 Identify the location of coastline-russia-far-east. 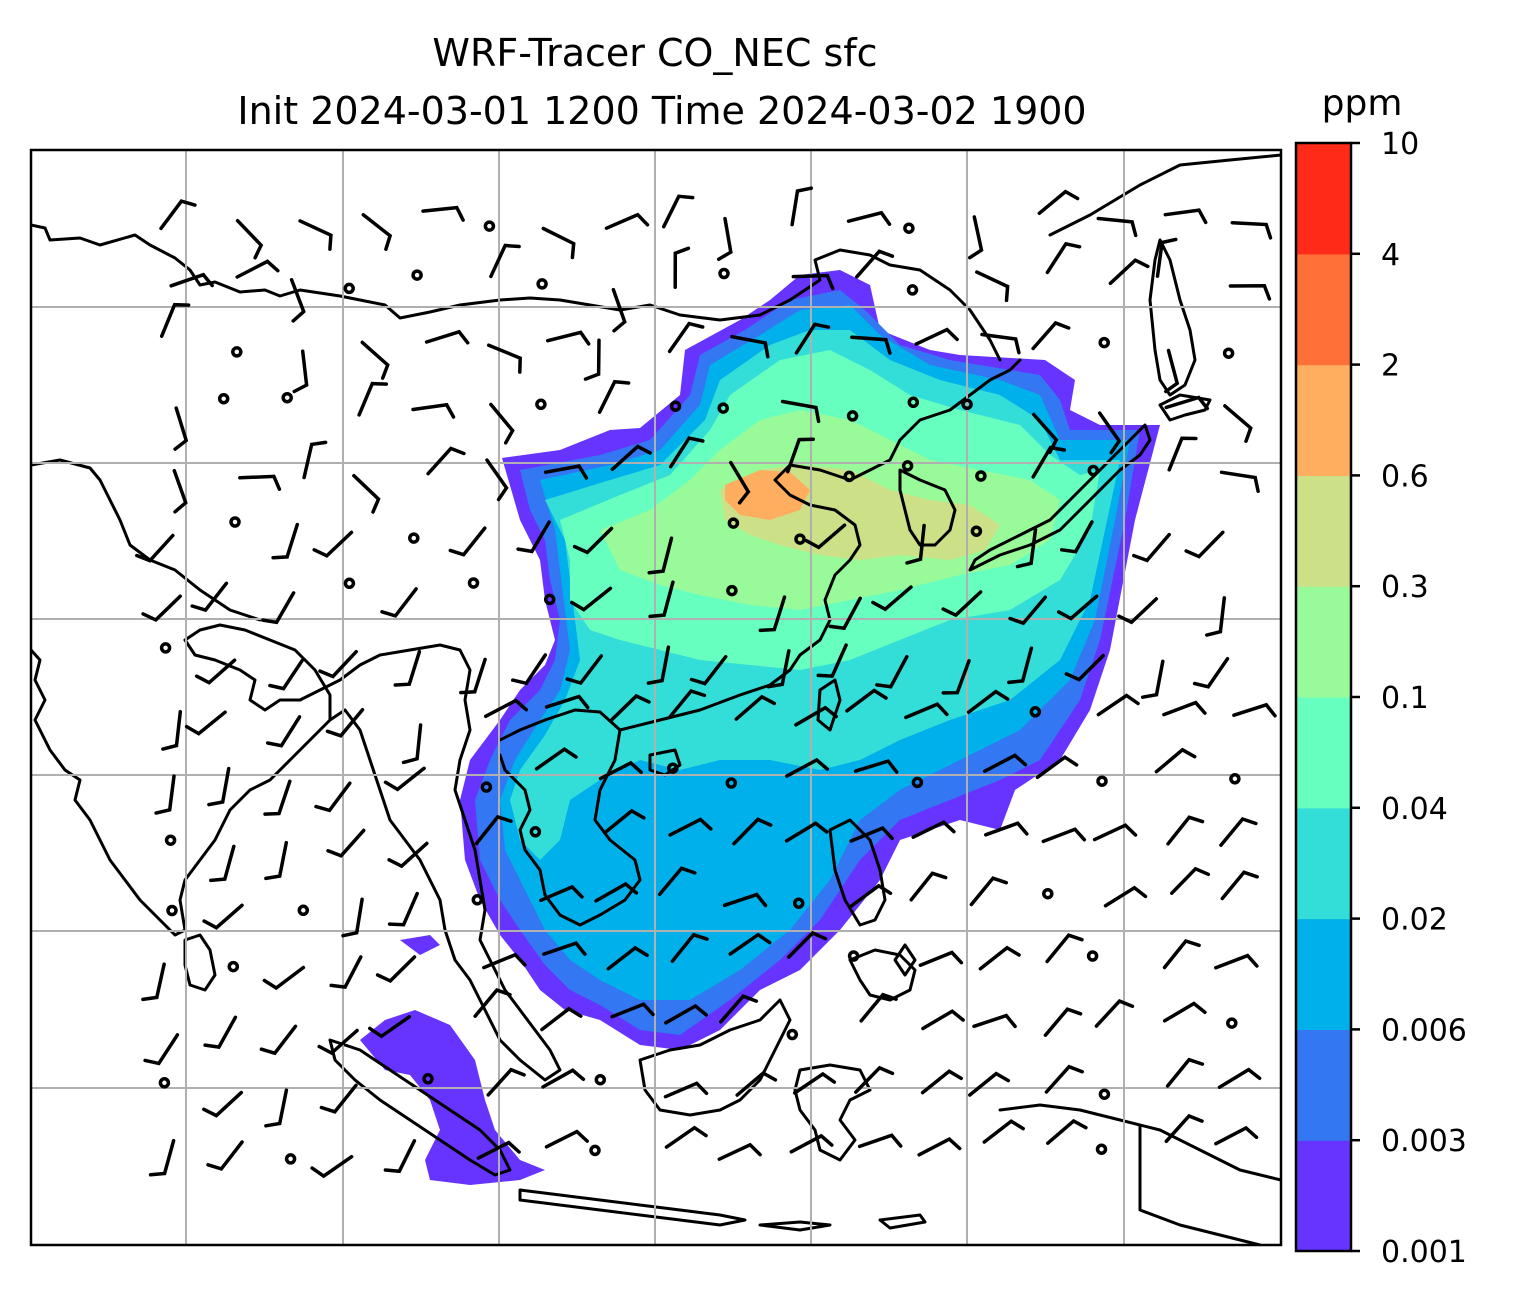
(1164, 195).